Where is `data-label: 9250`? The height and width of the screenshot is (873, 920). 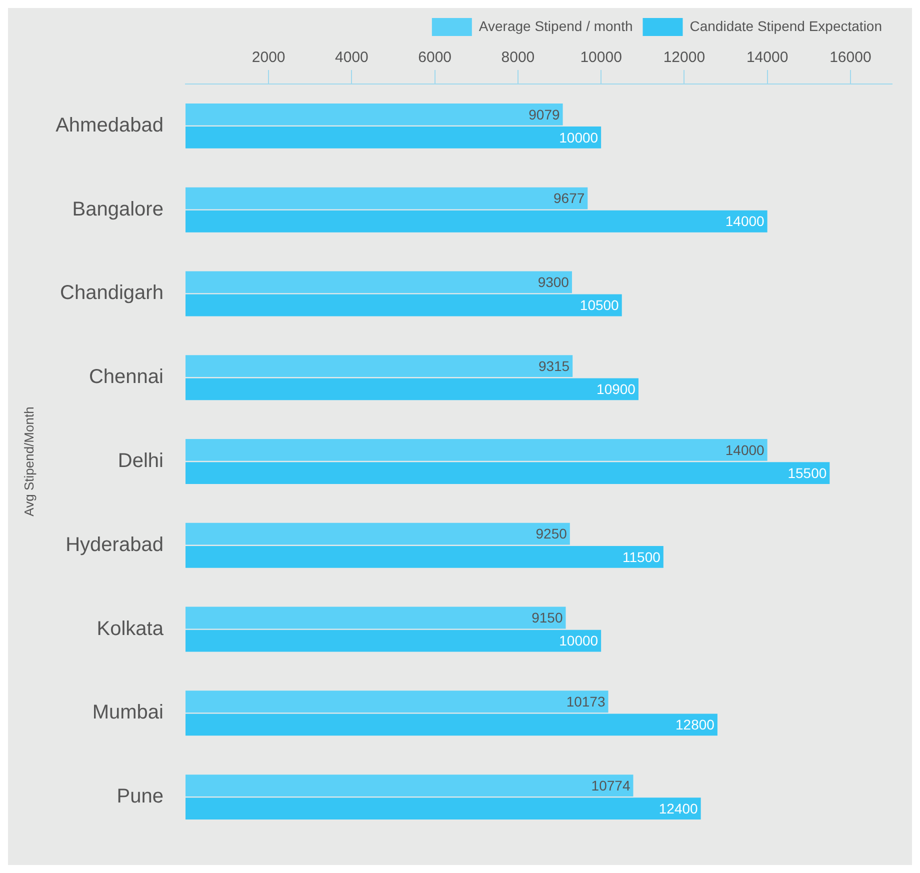
data-label: 9250 is located at coordinates (552, 534).